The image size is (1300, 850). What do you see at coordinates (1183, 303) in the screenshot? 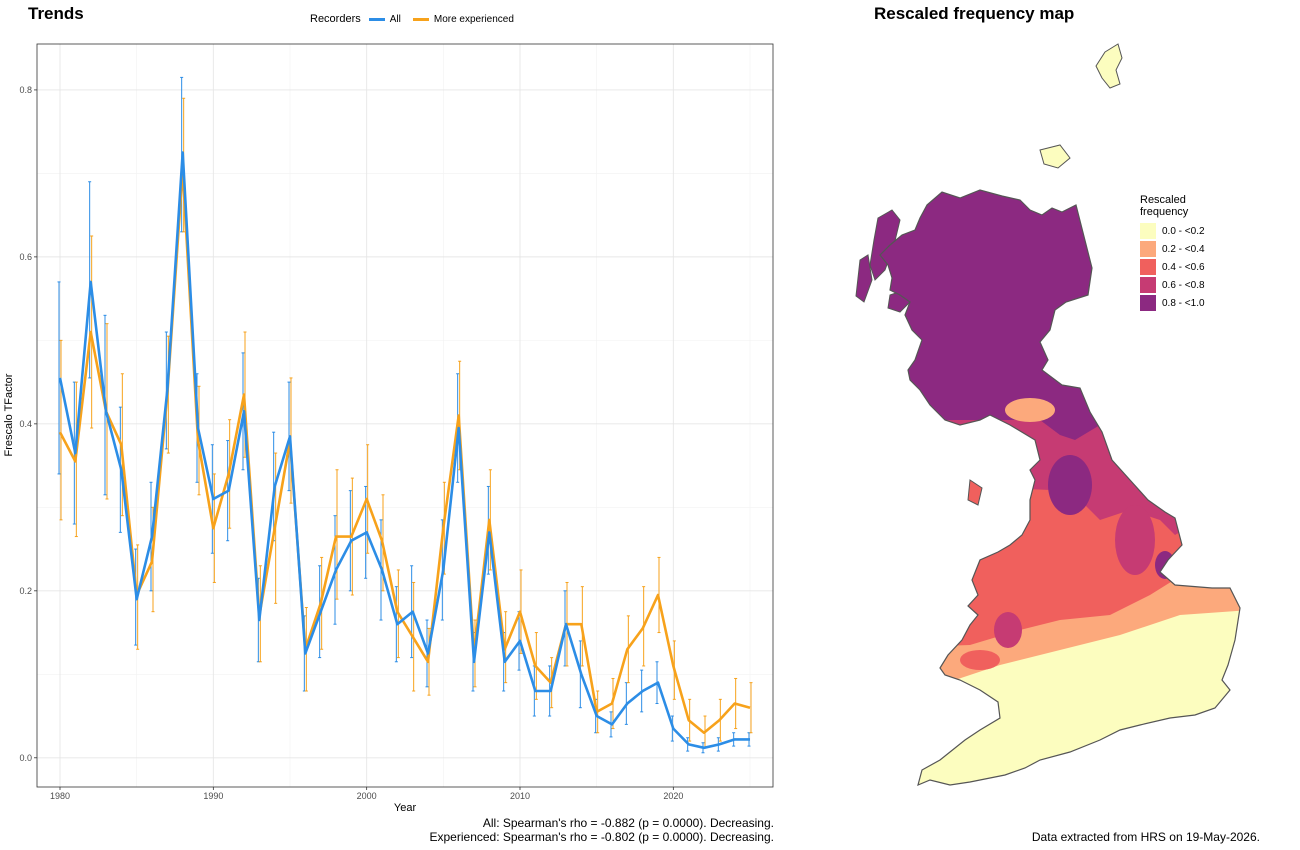
I see `map-legend-label: 0.8 - <1.0` at bounding box center [1183, 303].